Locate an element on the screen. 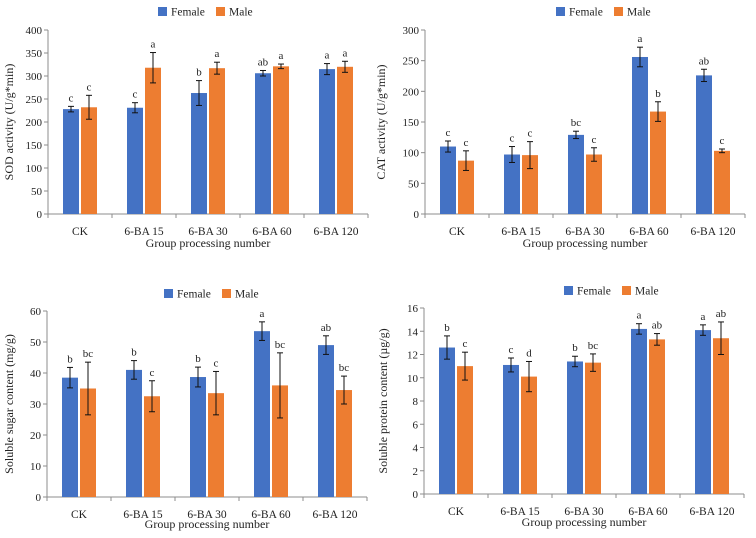  y-tick-label: 2 is located at coordinates (416, 472).